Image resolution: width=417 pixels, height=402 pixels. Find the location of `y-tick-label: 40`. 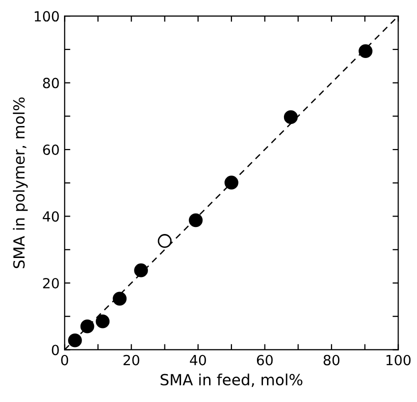

y-tick-label: 40 is located at coordinates (50, 216).